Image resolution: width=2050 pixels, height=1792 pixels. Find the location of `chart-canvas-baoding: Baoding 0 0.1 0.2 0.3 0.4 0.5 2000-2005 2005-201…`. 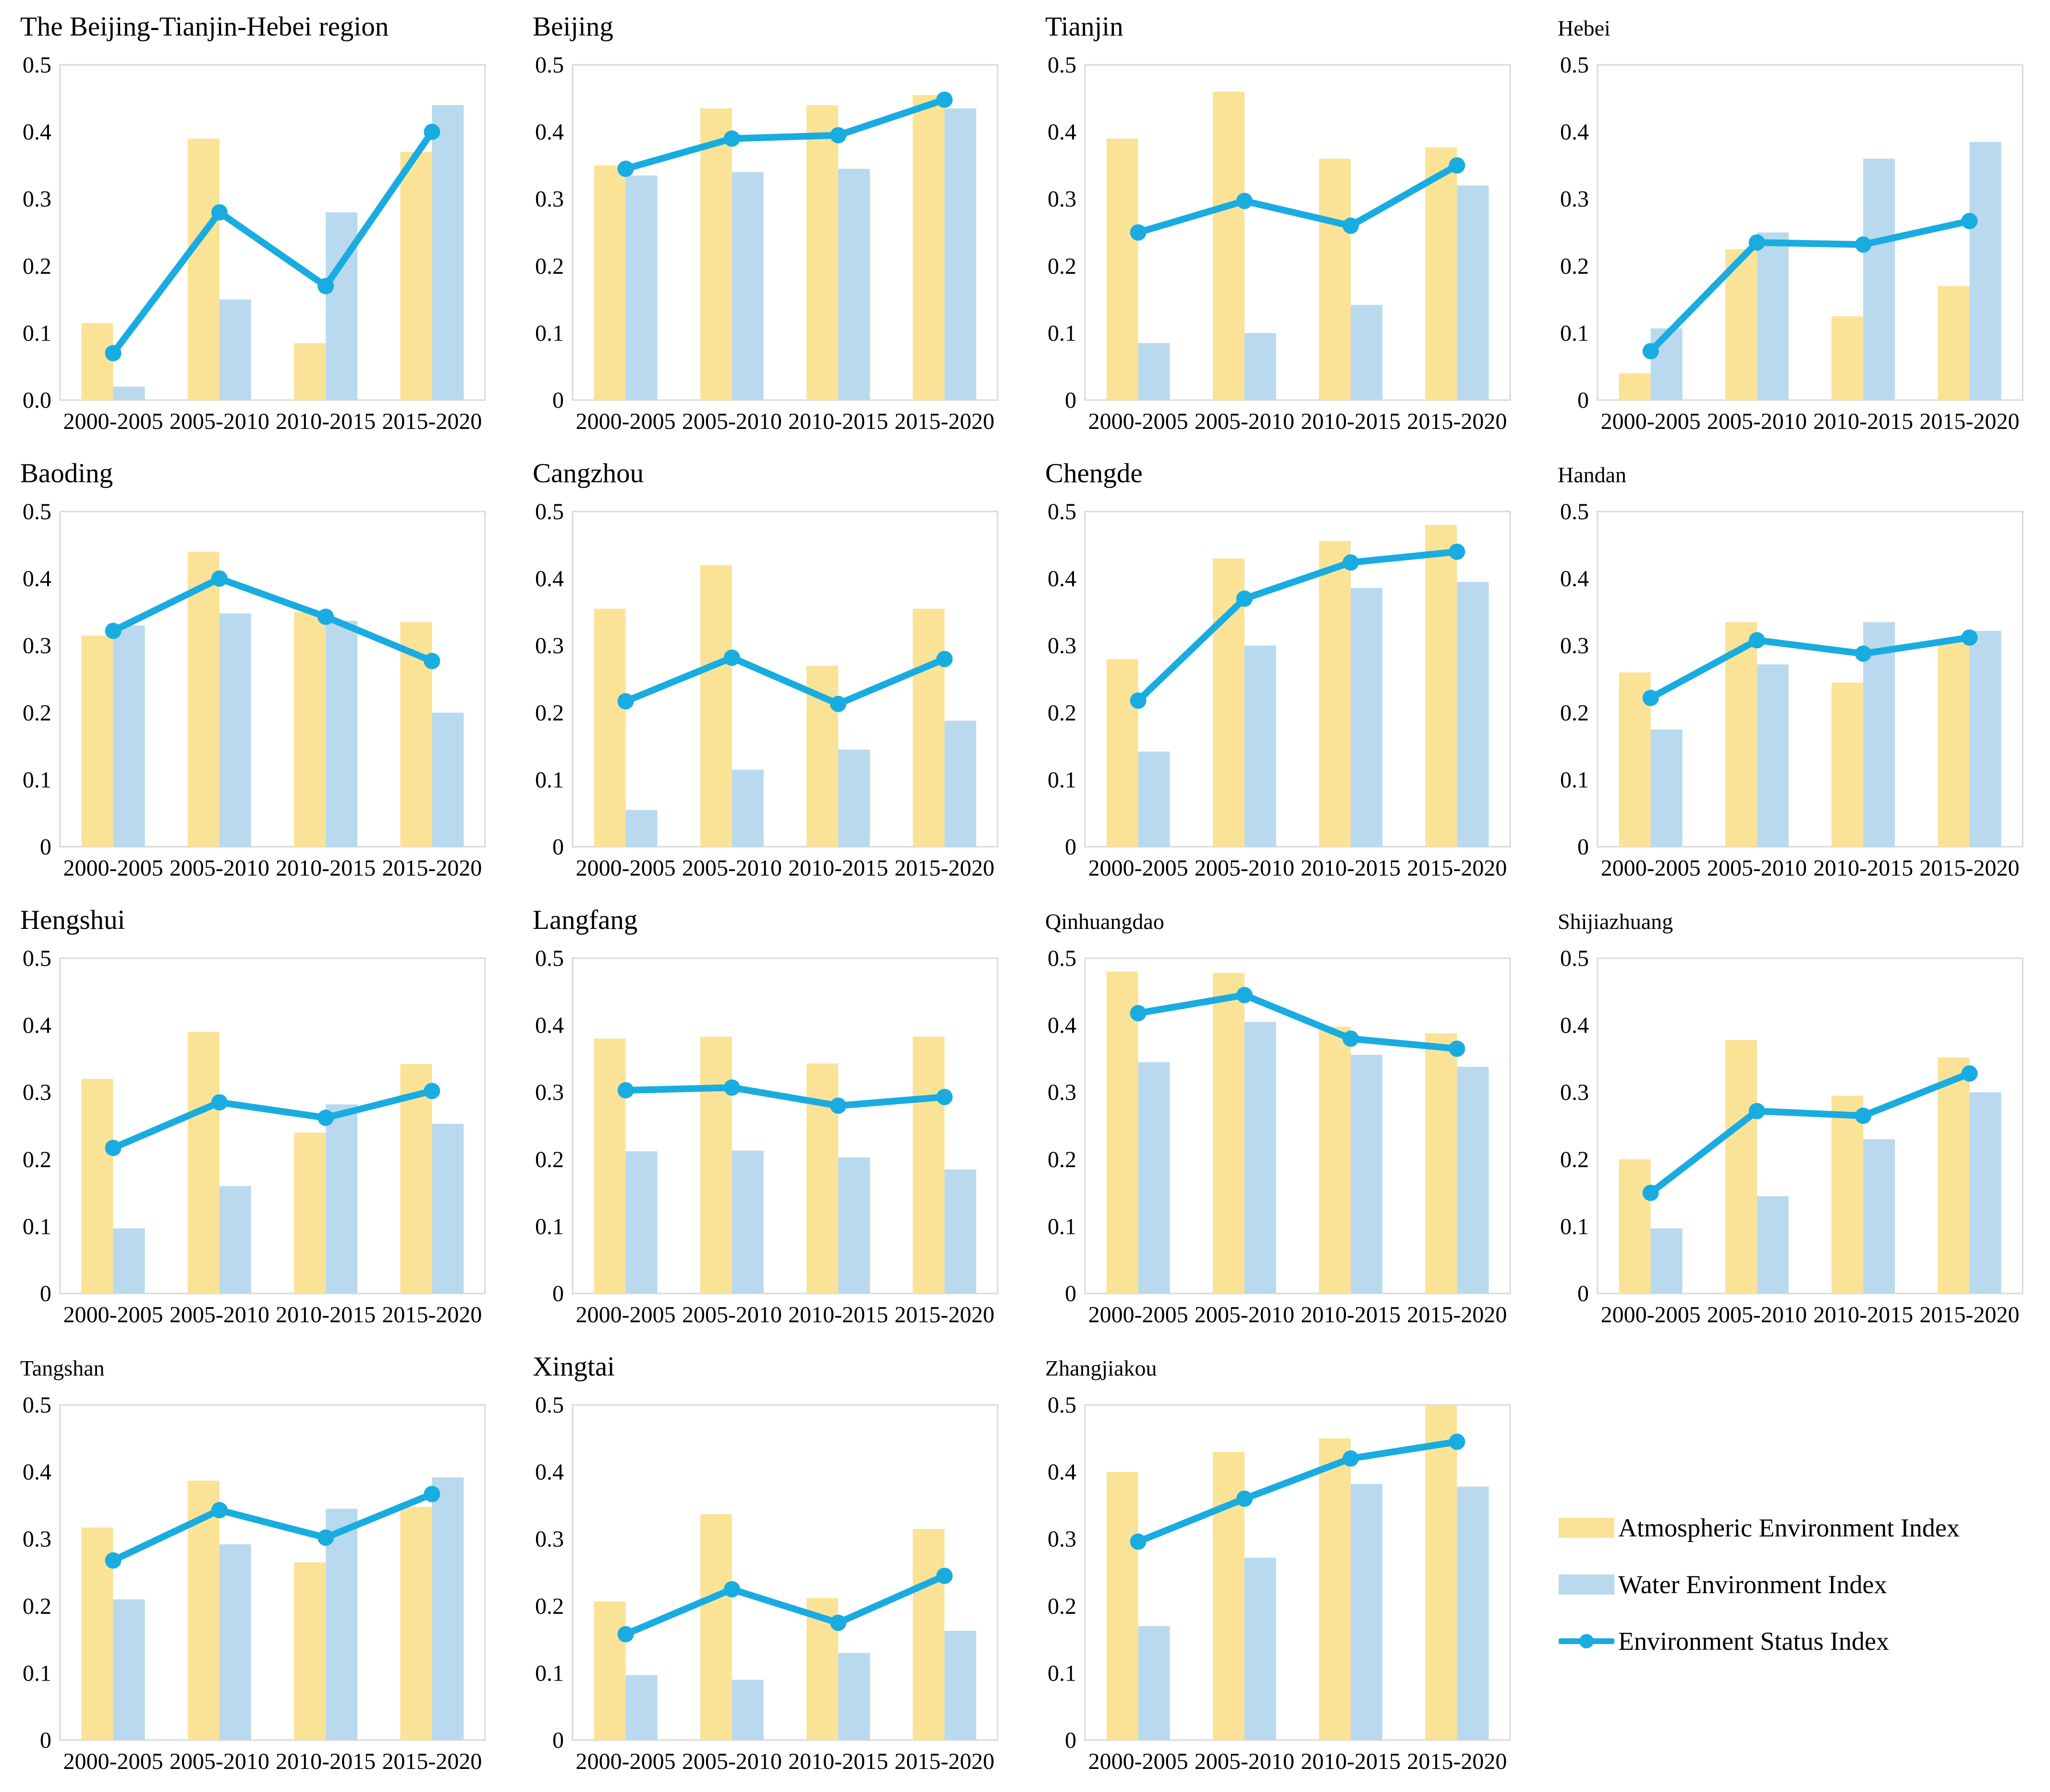

chart-canvas-baoding: Baoding 0 0.1 0.2 0.3 0.4 0.5 2000-2005 2005-201… is located at coordinates (253, 669).